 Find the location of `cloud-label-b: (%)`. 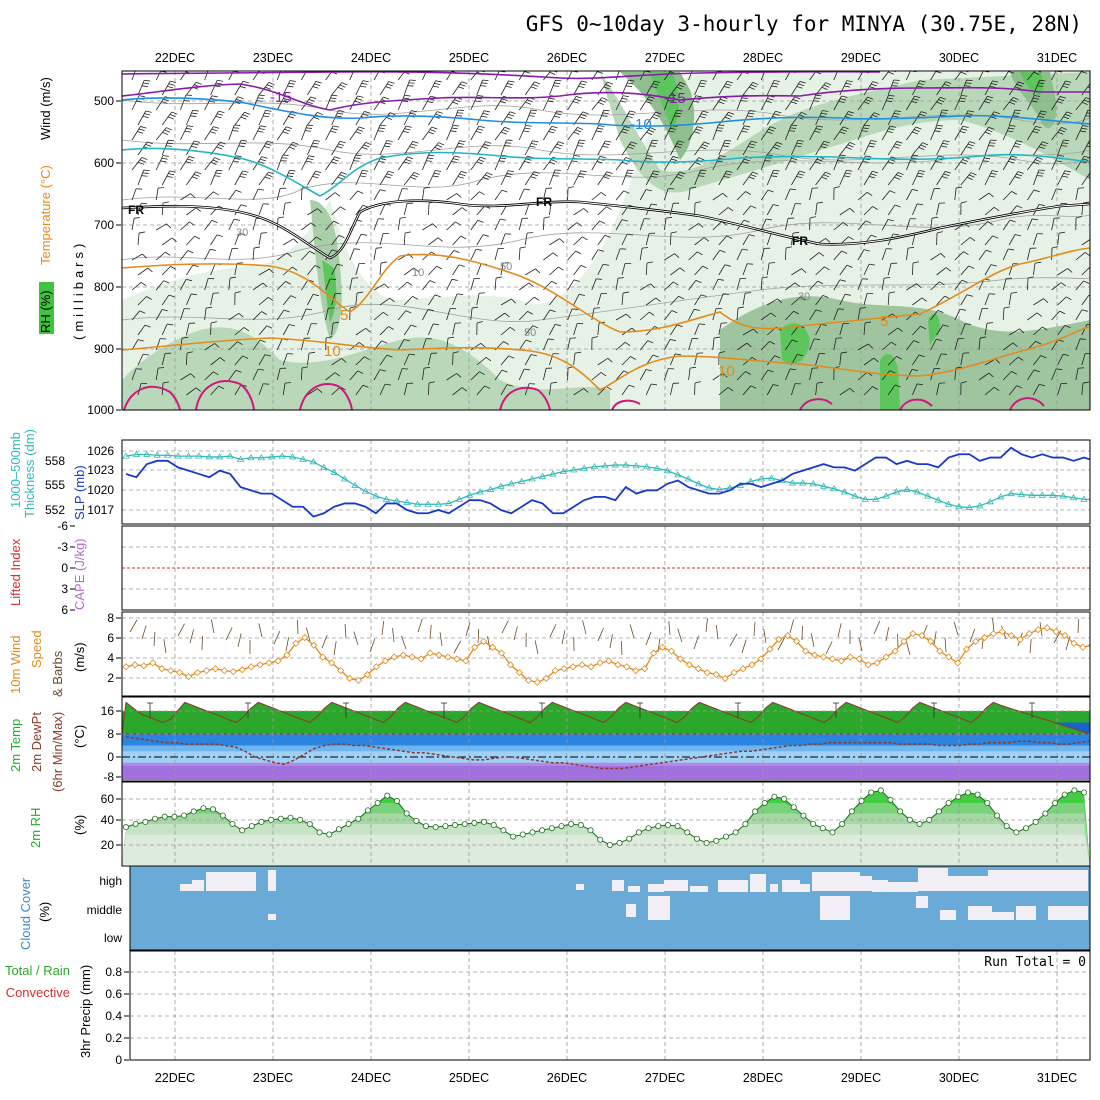

cloud-label-b: (%) is located at coordinates (44, 912).